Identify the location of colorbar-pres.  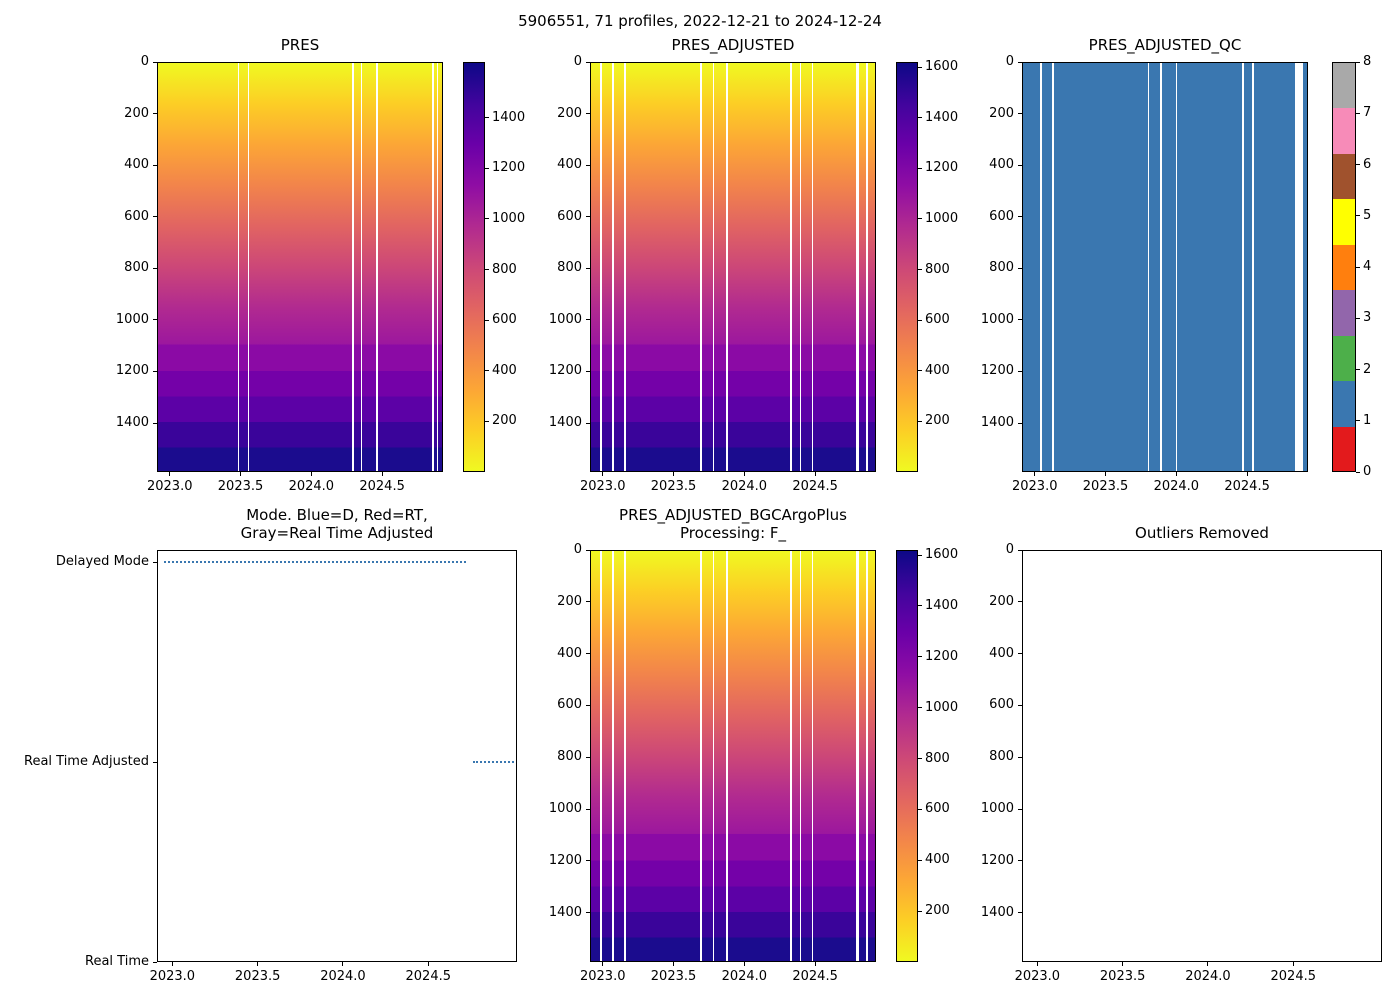
(474, 267).